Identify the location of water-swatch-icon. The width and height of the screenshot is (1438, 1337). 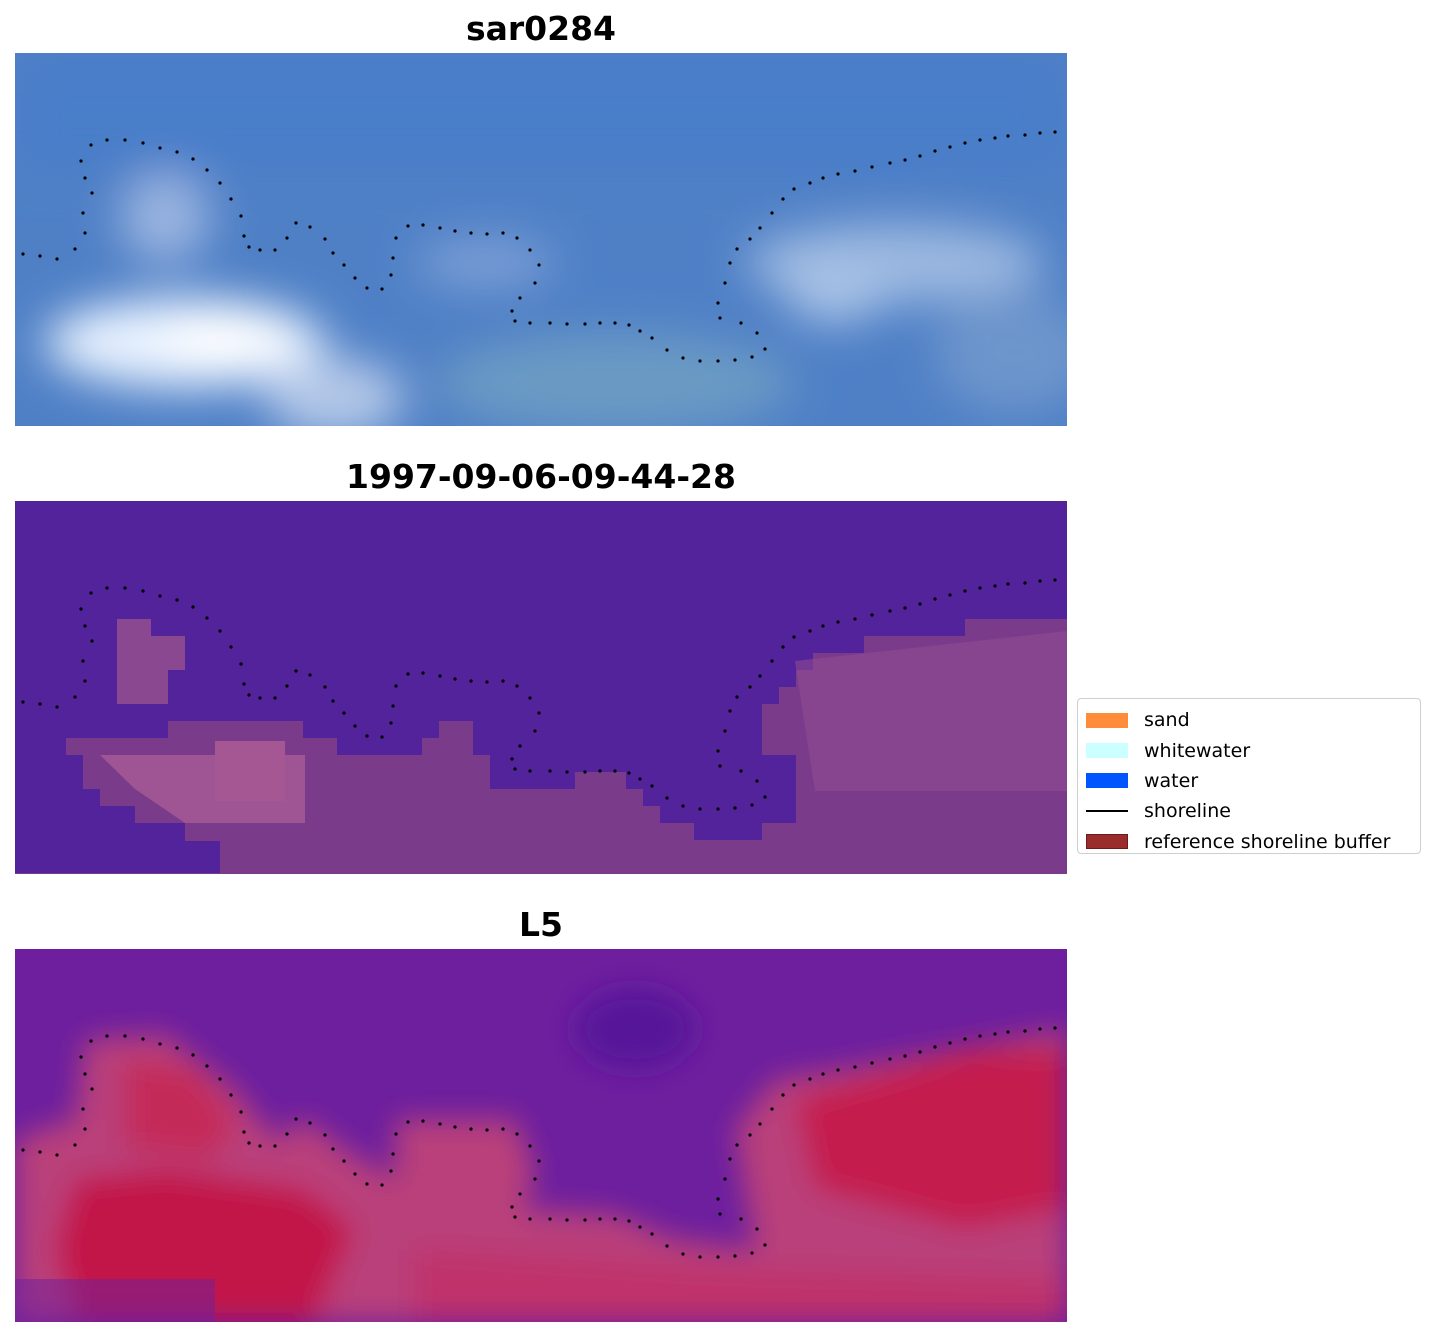
(1107, 781).